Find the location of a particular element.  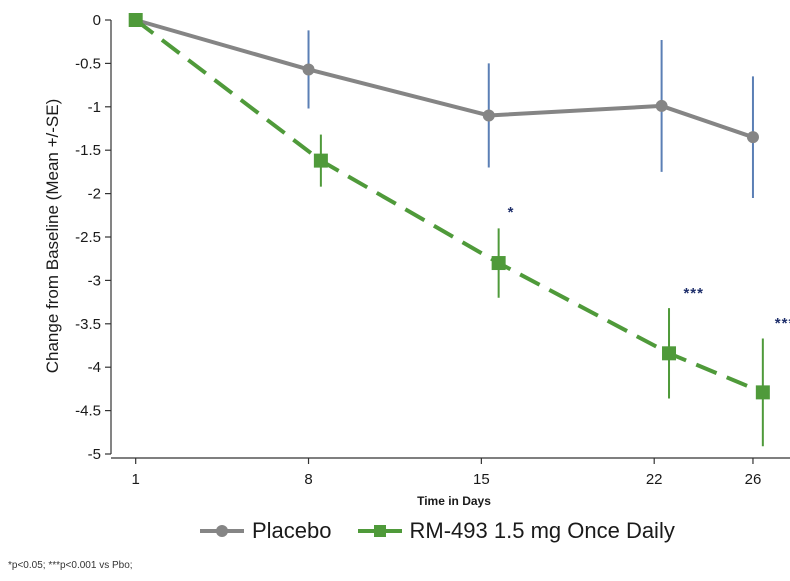

legend-label-rm493: RM-493 1.5 mg Once Daily is located at coordinates (542, 530).